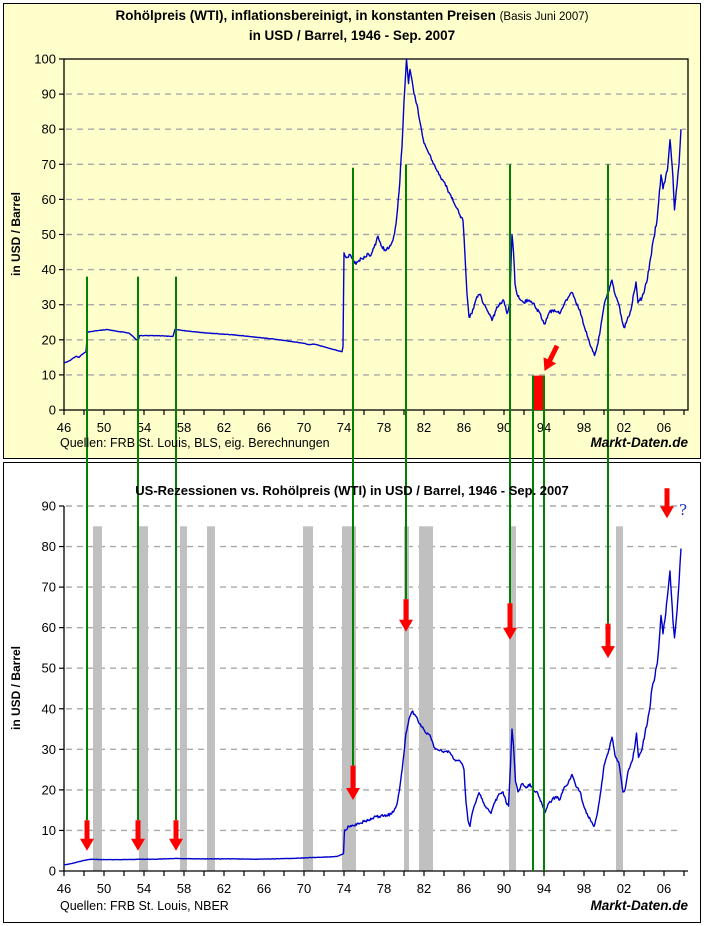 The image size is (704, 926). I want to click on top-y-axis-title: in USD / Barrel, so click(16, 234).